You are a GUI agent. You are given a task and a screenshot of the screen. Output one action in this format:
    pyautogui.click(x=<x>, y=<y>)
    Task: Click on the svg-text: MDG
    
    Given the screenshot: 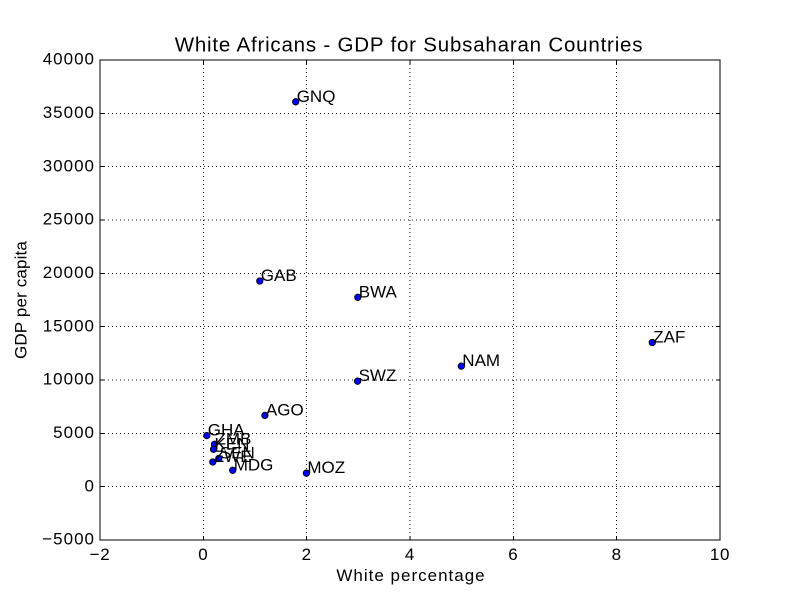 What is the action you would take?
    pyautogui.click(x=254, y=464)
    